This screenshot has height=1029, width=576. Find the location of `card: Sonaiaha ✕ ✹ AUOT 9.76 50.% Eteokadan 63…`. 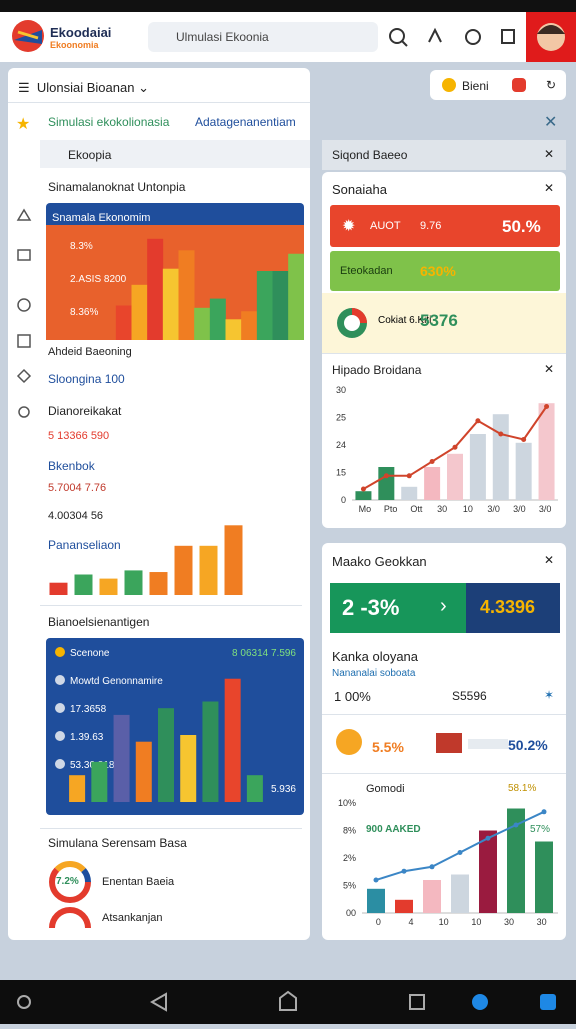

card: Sonaiaha ✕ ✹ AUOT 9.76 50.% Eteokadan 63… is located at coordinates (444, 350).